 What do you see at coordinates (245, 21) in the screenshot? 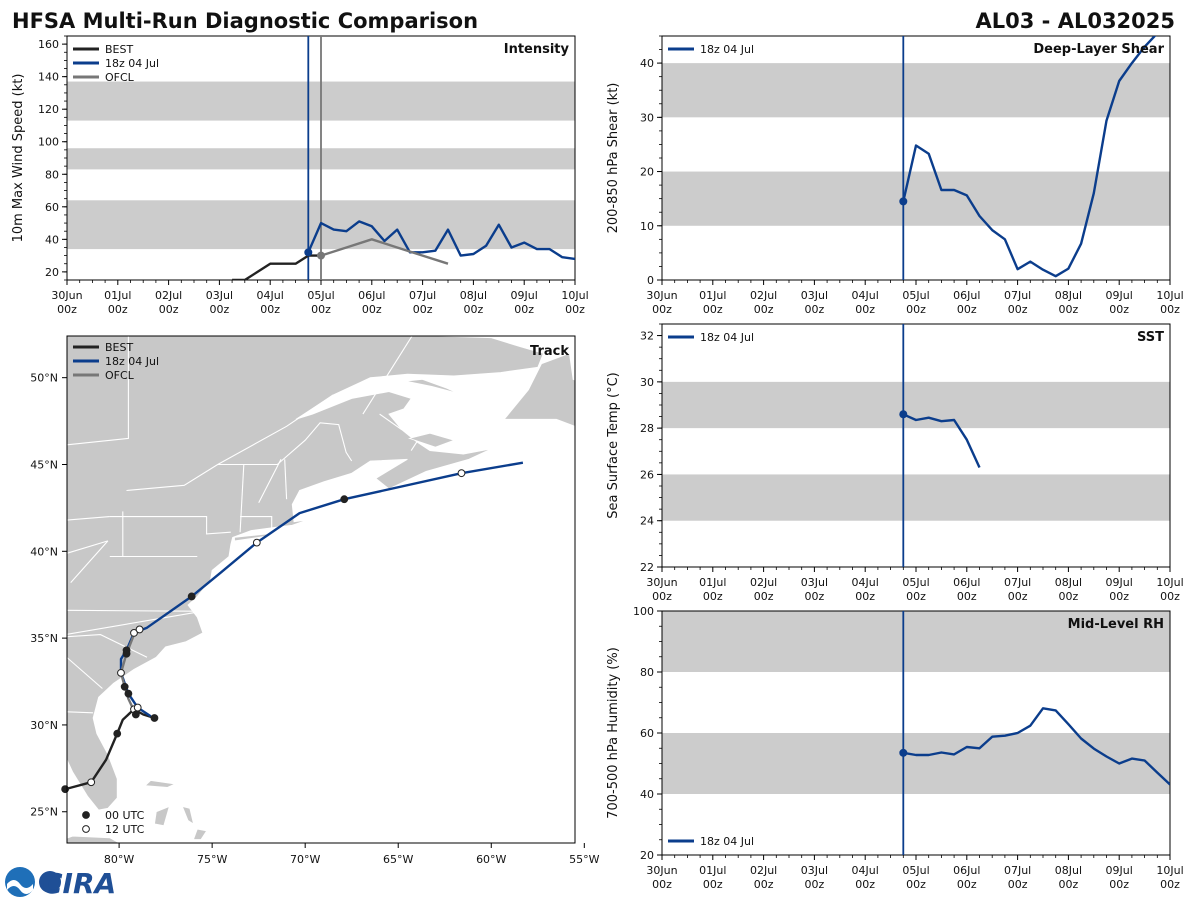
I see `figure-title: HFSA Multi-Run Diagnostic Comparison` at bounding box center [245, 21].